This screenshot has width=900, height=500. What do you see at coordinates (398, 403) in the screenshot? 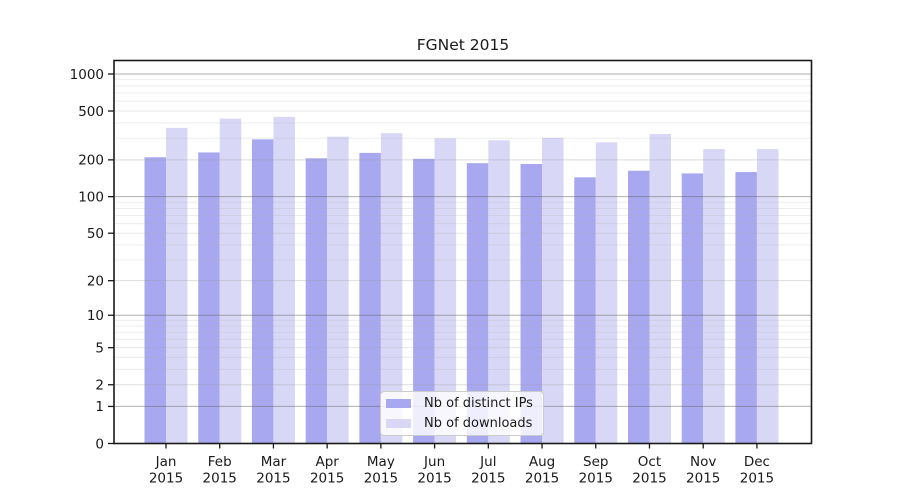
I see `legend-swatch-distinct-ips` at bounding box center [398, 403].